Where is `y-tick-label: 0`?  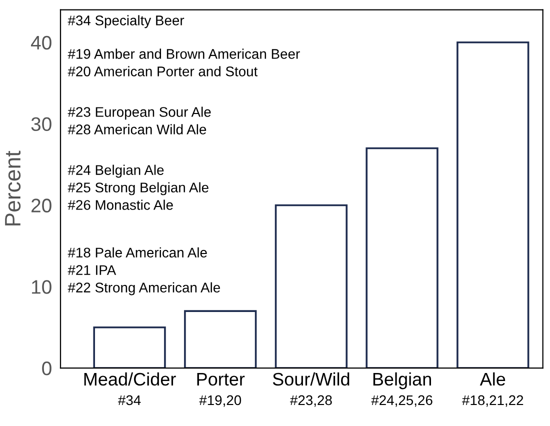
y-tick-label: 0 is located at coordinates (47, 369).